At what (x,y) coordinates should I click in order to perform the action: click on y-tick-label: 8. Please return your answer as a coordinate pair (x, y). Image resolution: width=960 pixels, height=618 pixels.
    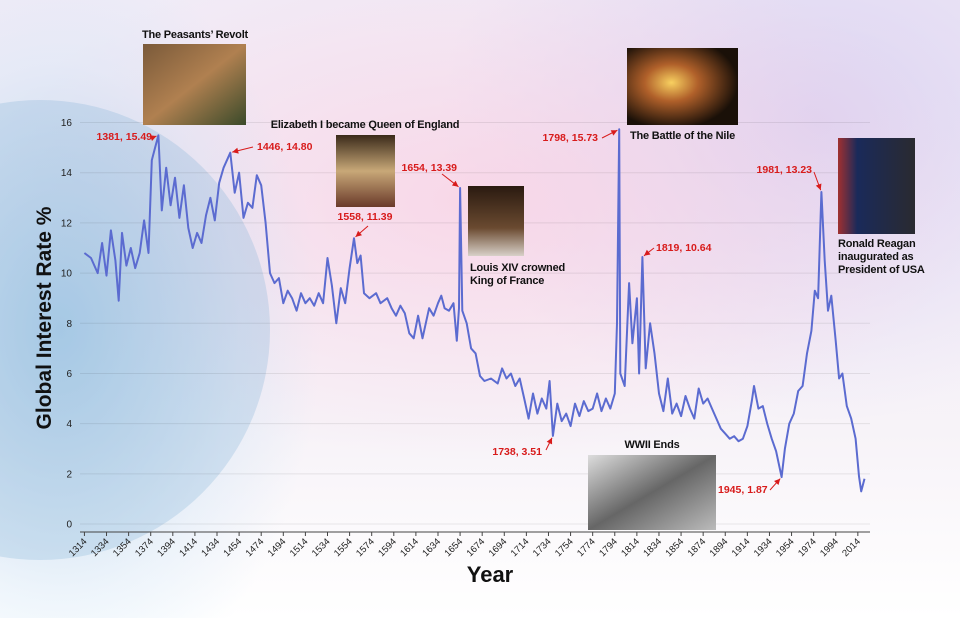
    Looking at the image, I should click on (69, 324).